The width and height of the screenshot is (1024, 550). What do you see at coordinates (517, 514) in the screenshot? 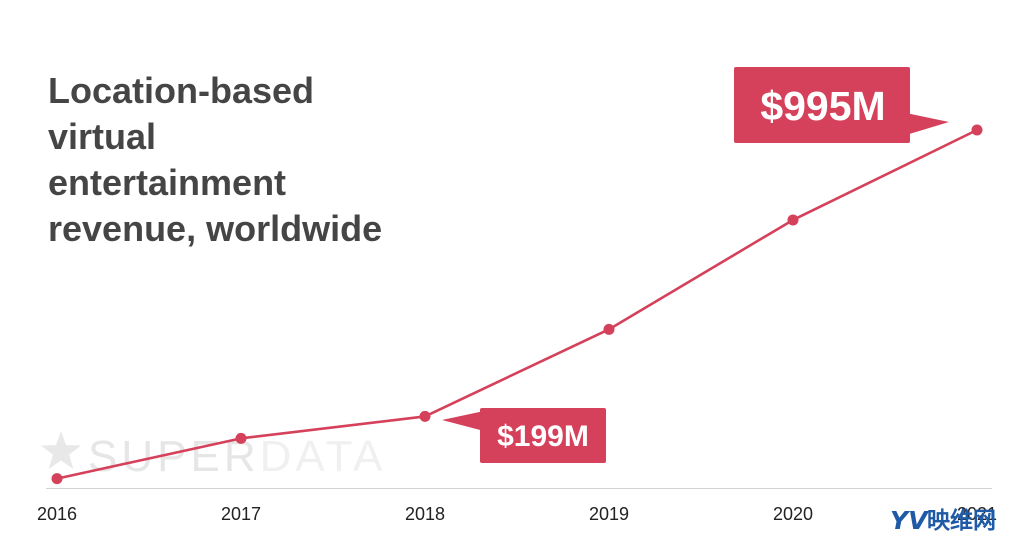
I see `x-axis-ticks: 2016 2017 2018 2019 2020 2021` at bounding box center [517, 514].